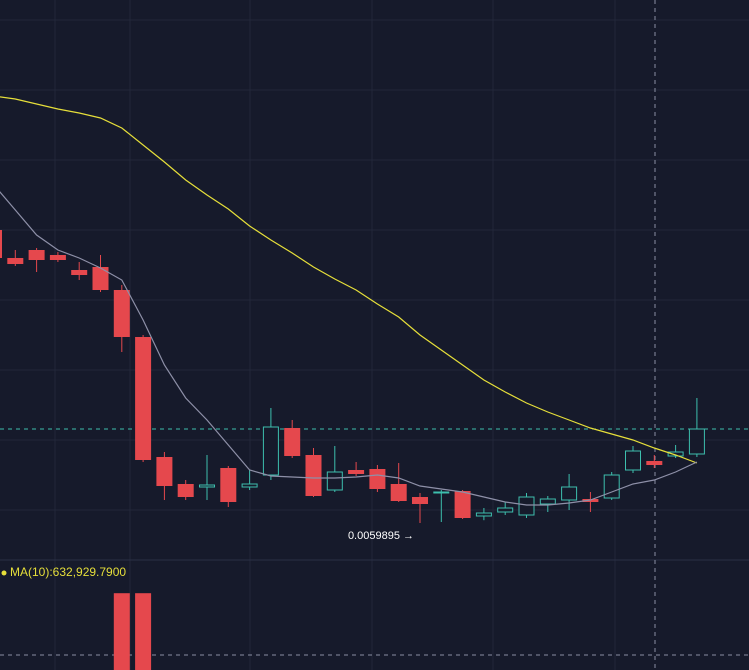  I want to click on legend-dot, so click(4, 573).